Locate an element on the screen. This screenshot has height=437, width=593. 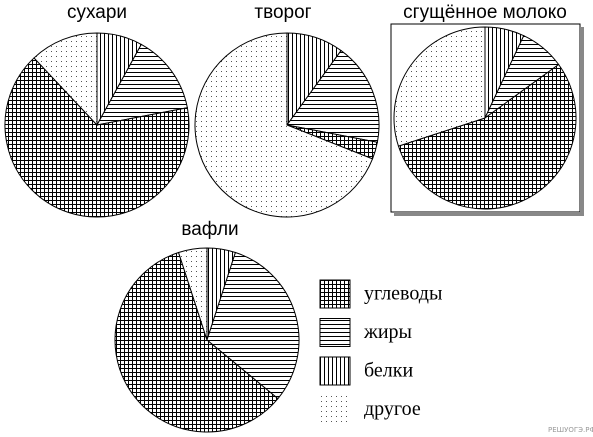
chart-title: сухари is located at coordinates (97, 12).